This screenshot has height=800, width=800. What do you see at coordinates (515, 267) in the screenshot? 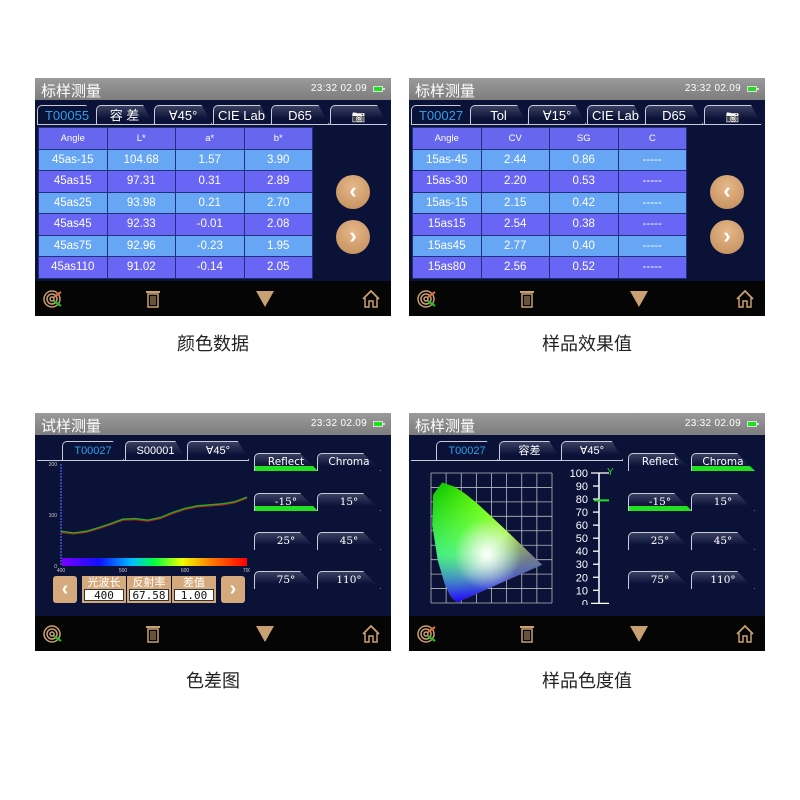
I see `table-cell: 2.56` at bounding box center [515, 267].